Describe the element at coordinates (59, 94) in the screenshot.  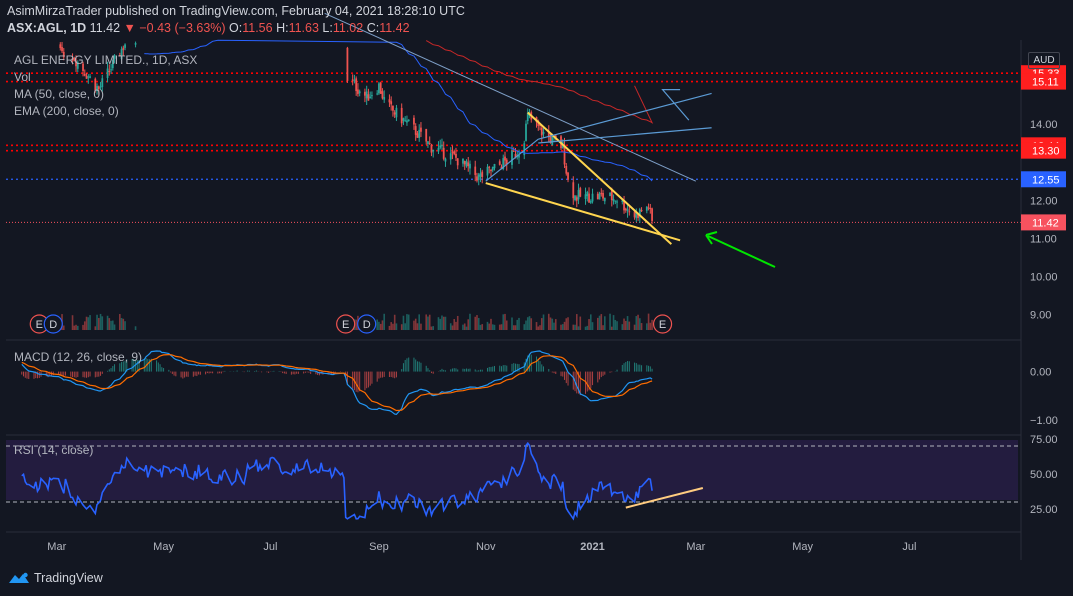
I see `legend-ma: MA (50, close, 0)` at that location.